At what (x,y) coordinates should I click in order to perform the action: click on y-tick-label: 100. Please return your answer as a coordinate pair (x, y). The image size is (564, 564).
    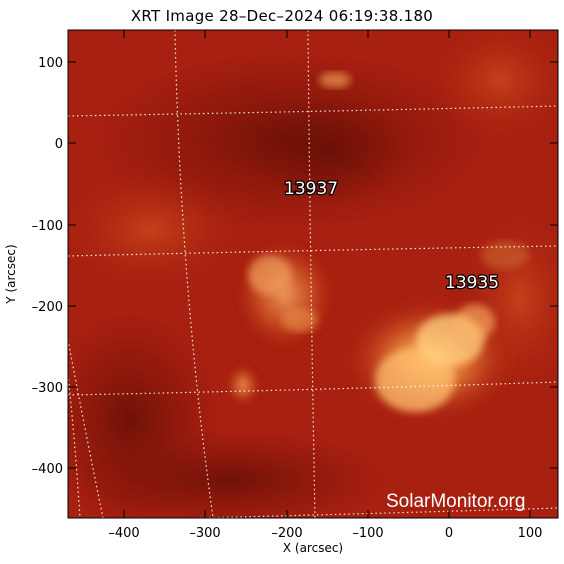
    Looking at the image, I should click on (50, 63).